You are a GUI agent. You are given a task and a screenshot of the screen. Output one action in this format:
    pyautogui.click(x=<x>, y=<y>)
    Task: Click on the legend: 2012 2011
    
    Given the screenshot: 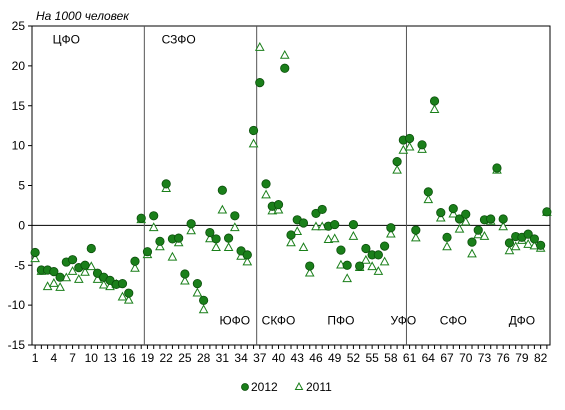 What is the action you would take?
    pyautogui.click(x=286, y=387)
    